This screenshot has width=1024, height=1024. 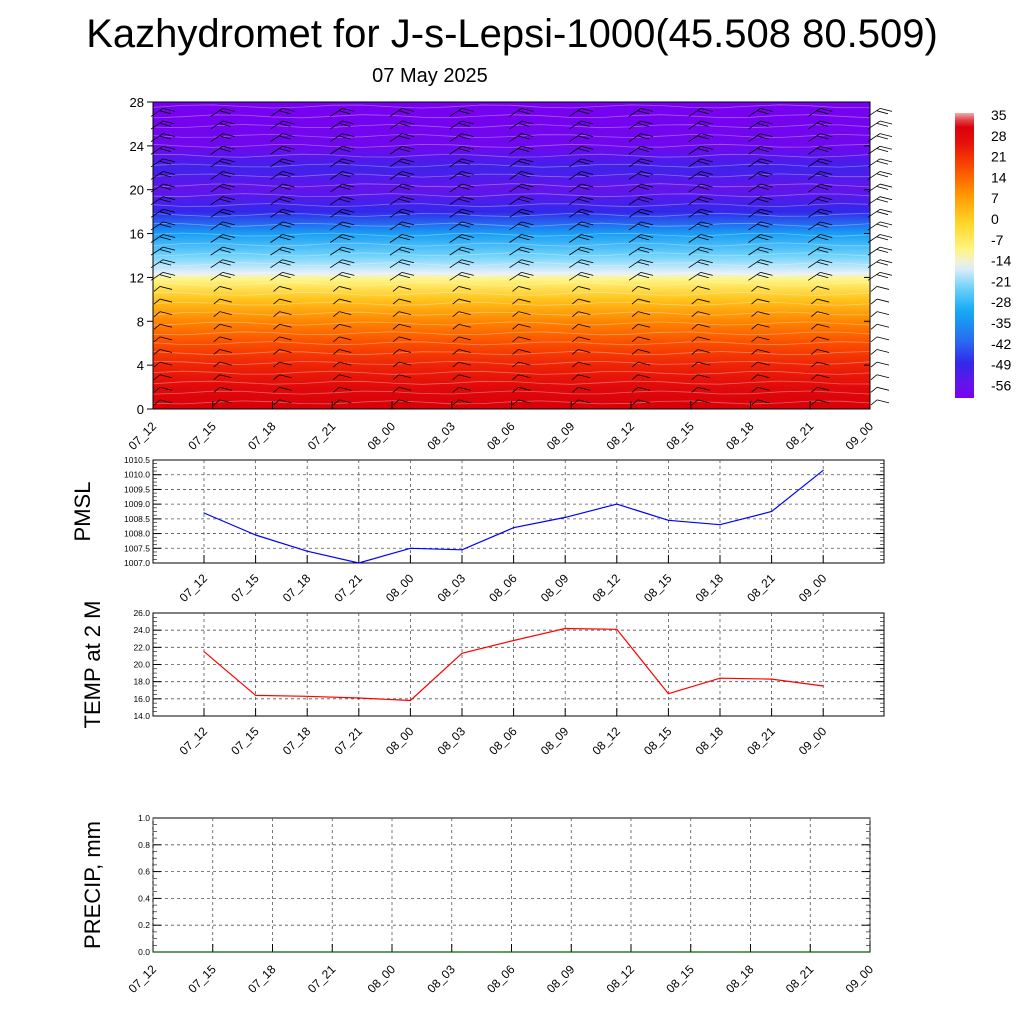 I want to click on page-subtitle: 07 May 2025, so click(x=430, y=76).